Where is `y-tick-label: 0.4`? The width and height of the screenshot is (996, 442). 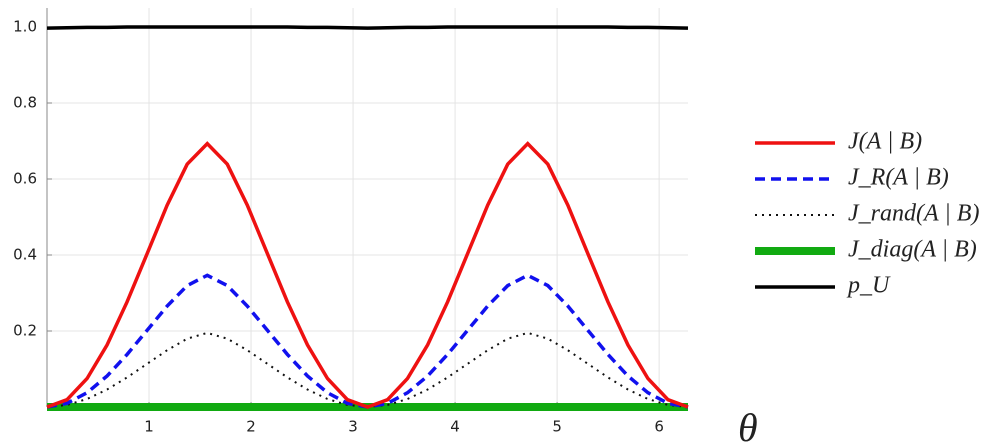
y-tick-label: 0.4 is located at coordinates (25, 255).